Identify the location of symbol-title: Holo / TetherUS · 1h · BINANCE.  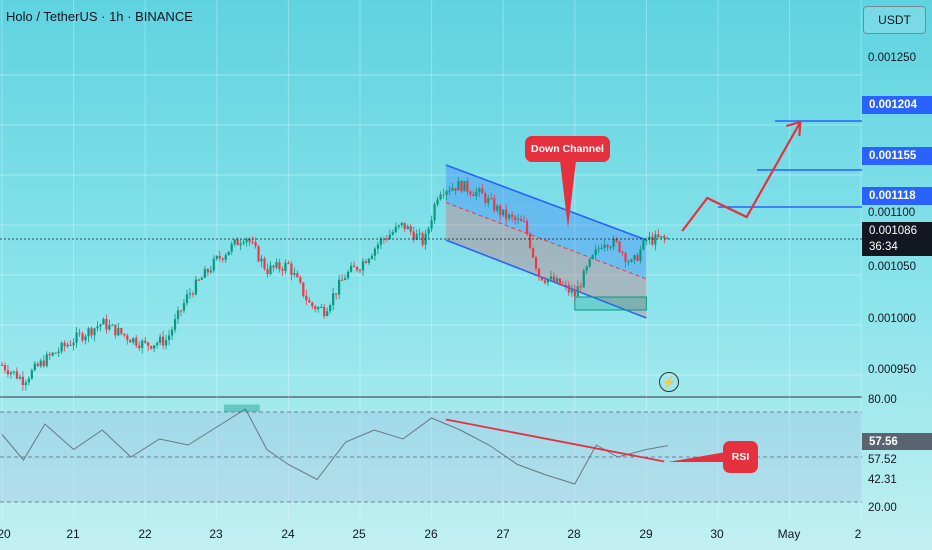
(99, 16).